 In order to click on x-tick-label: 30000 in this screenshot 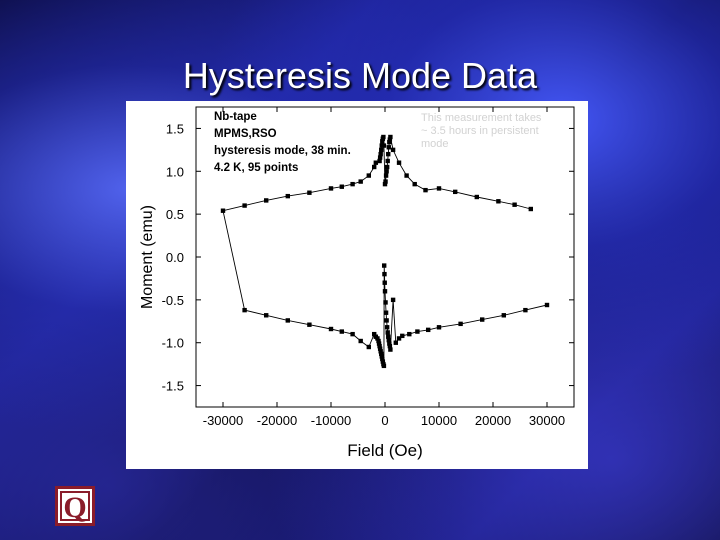, I will do `click(547, 420)`.